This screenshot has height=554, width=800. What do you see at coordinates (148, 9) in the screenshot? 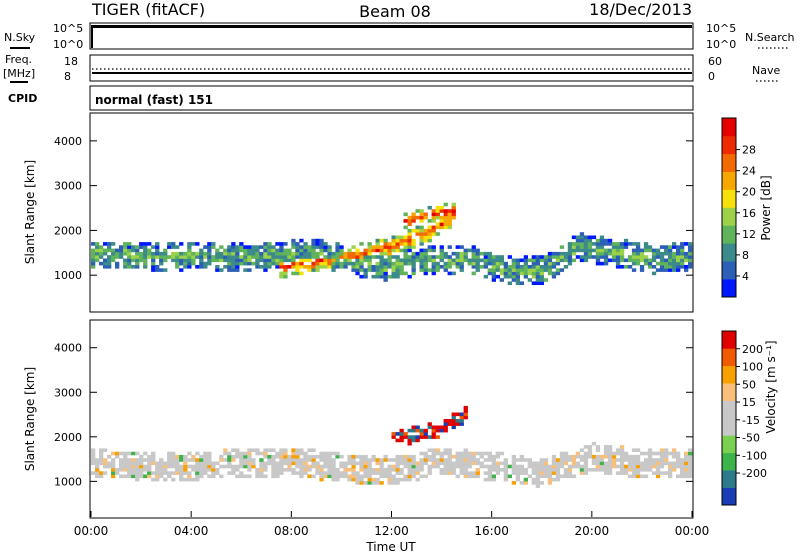
I see `station-title: TIGER (fitACF)` at bounding box center [148, 9].